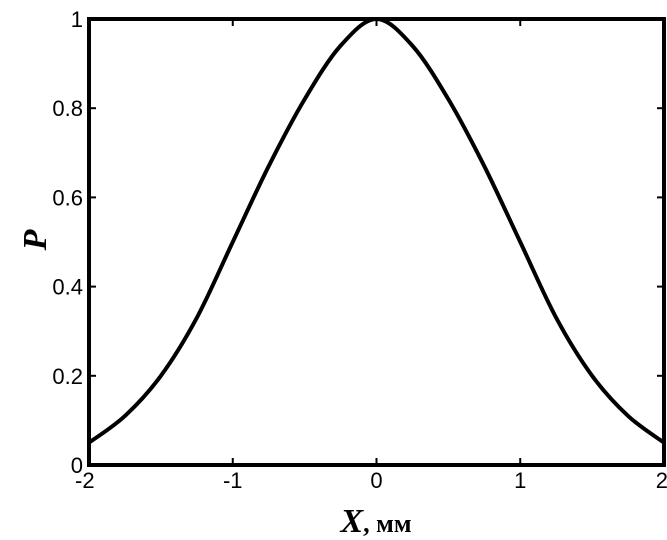 This screenshot has width=667, height=540. What do you see at coordinates (67, 287) in the screenshot?
I see `y-tick-label: 0.4` at bounding box center [67, 287].